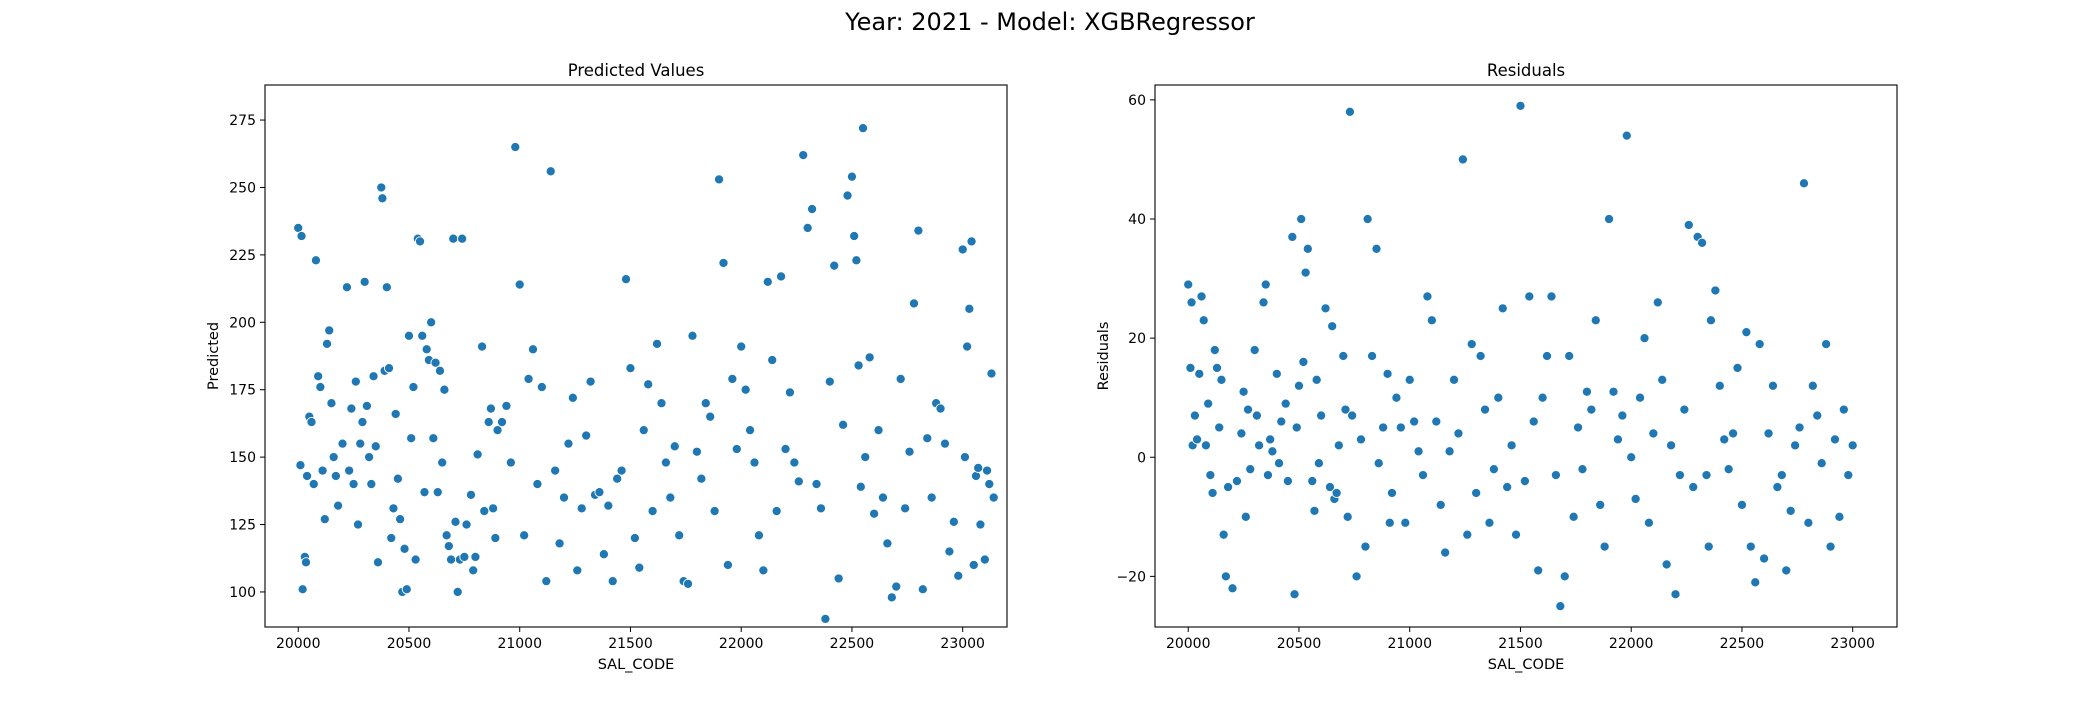 The width and height of the screenshot is (2100, 704). What do you see at coordinates (214, 356) in the screenshot?
I see `chart-1-y-axis-label: Predicted` at bounding box center [214, 356].